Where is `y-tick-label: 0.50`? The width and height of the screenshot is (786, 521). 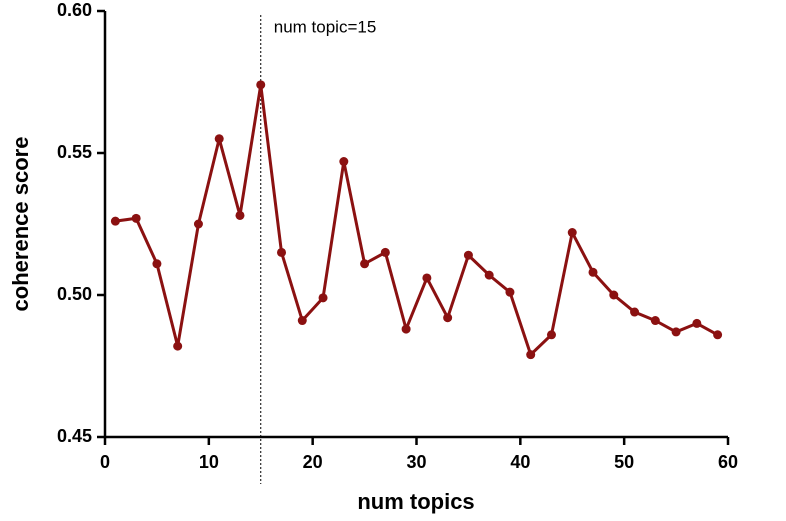 y-tick-label: 0.50 is located at coordinates (74, 294).